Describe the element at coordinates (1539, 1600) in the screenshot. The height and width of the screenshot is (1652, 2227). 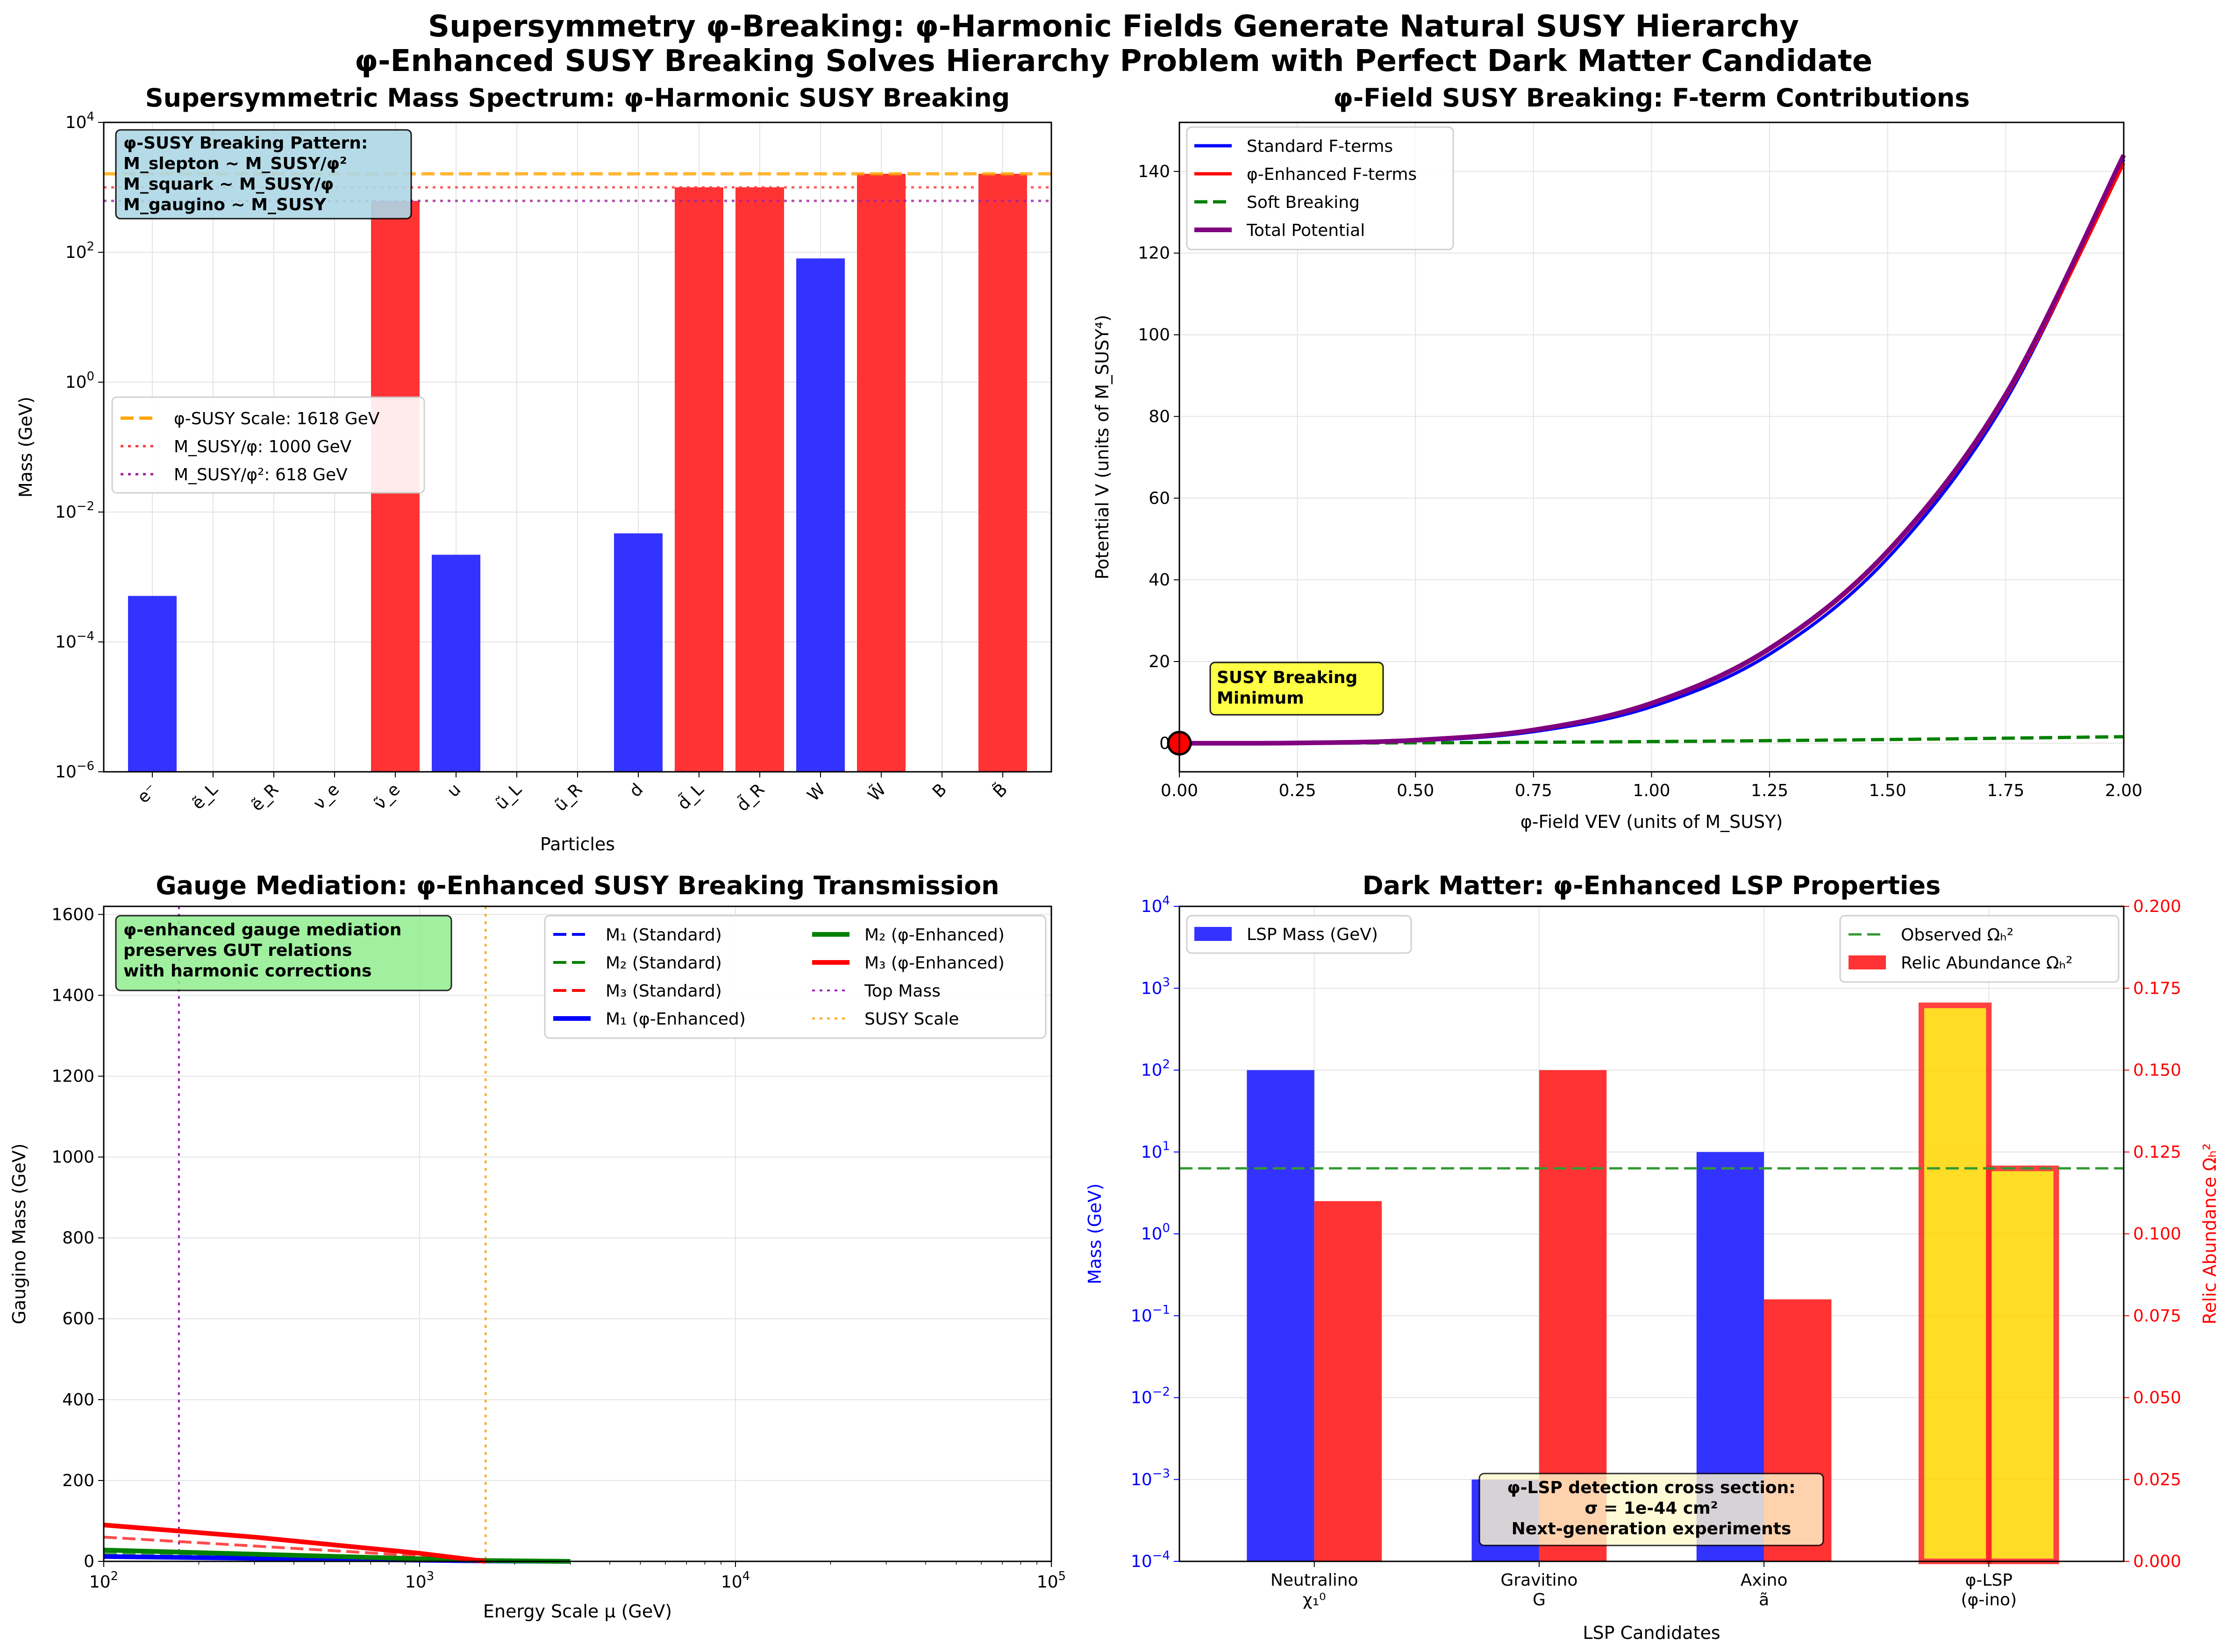
I see `x-tick-label-symbol: G` at that location.